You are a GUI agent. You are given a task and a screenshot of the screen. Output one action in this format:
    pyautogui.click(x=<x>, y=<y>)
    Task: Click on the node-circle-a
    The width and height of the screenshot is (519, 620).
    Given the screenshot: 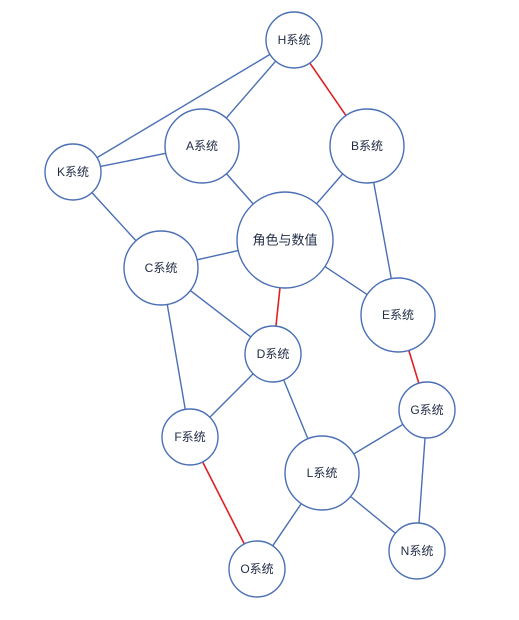 What is the action you would take?
    pyautogui.click(x=202, y=146)
    